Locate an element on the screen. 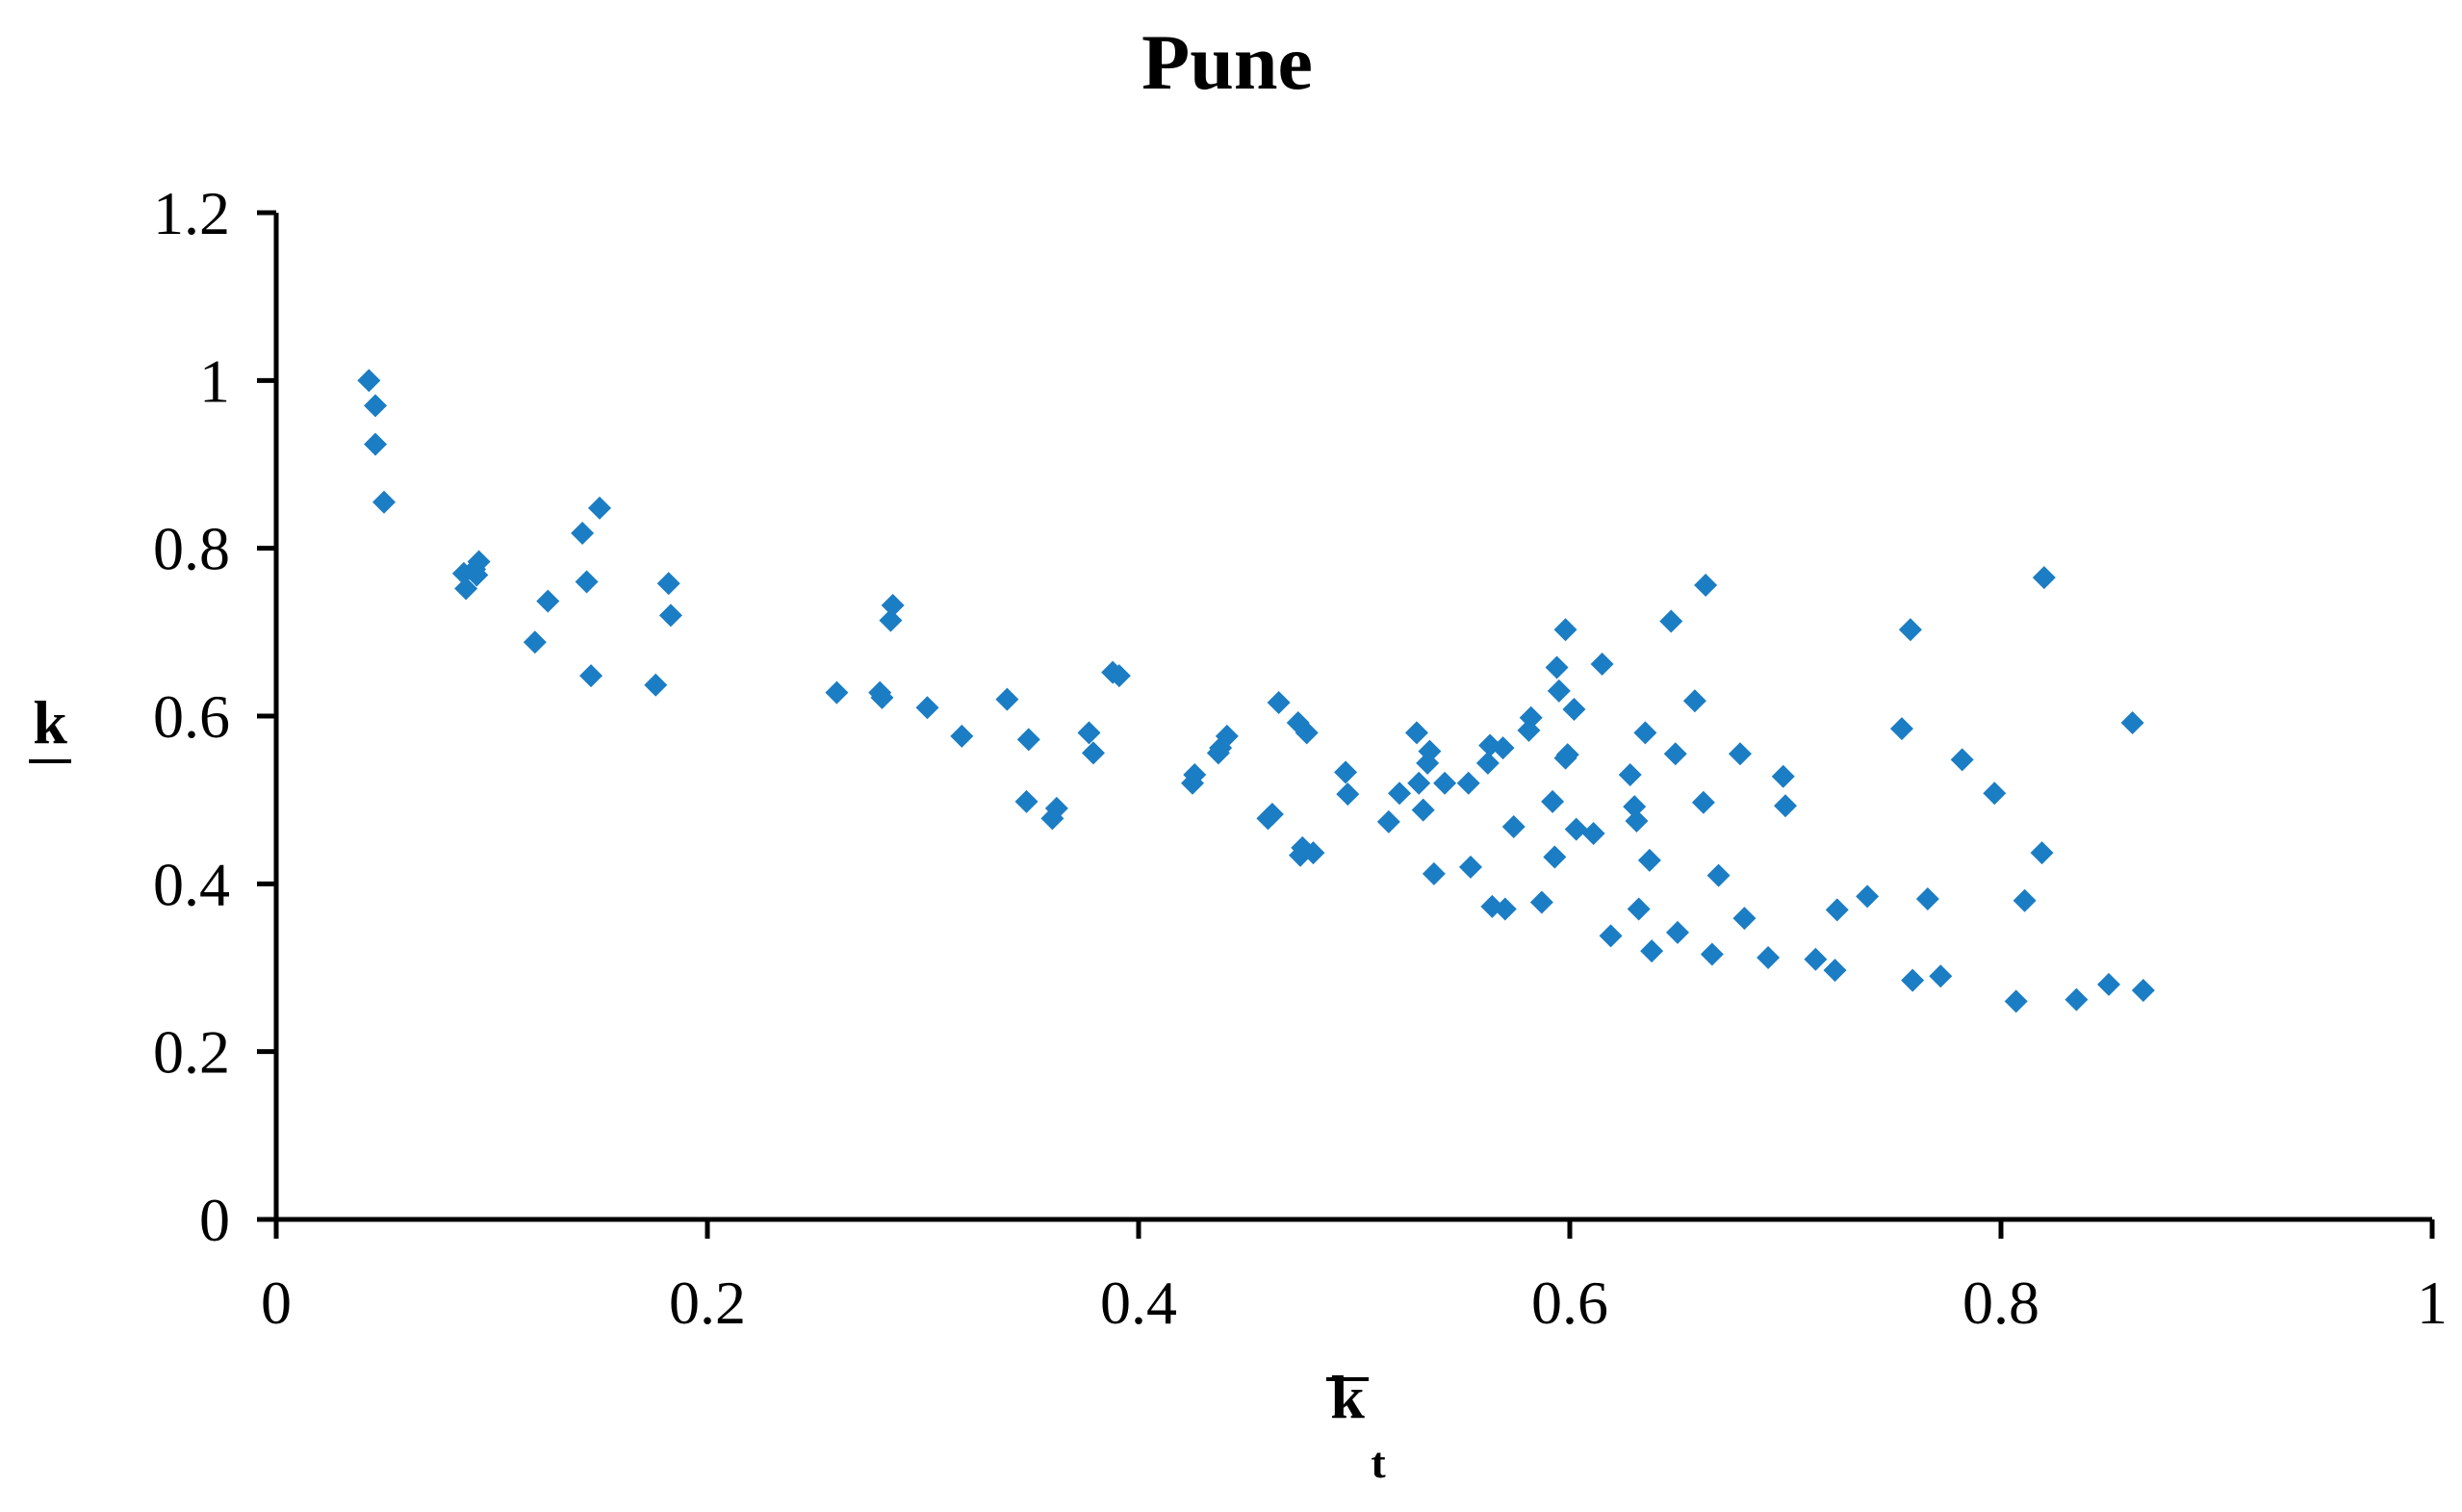 Image resolution: width=2462 pixels, height=1512 pixels. x-tick-label: 0.6 is located at coordinates (1569, 1303).